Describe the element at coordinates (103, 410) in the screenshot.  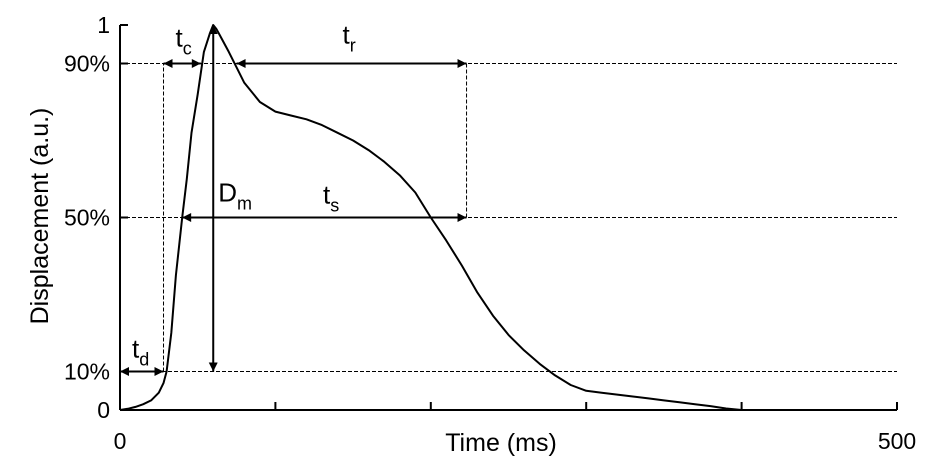
I see `y-tick-label-0: 0` at that location.